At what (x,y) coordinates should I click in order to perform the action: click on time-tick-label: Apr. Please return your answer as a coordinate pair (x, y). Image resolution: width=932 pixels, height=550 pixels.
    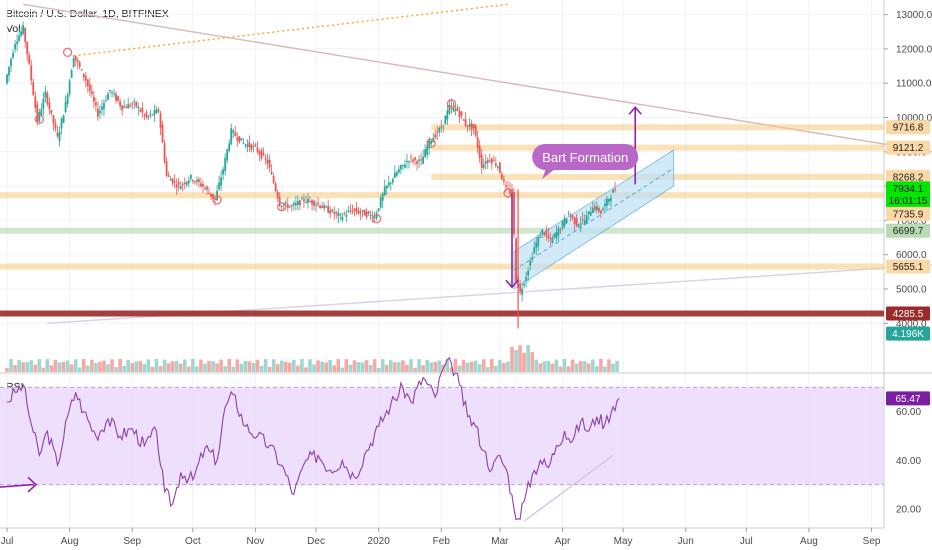
    Looking at the image, I should click on (563, 541).